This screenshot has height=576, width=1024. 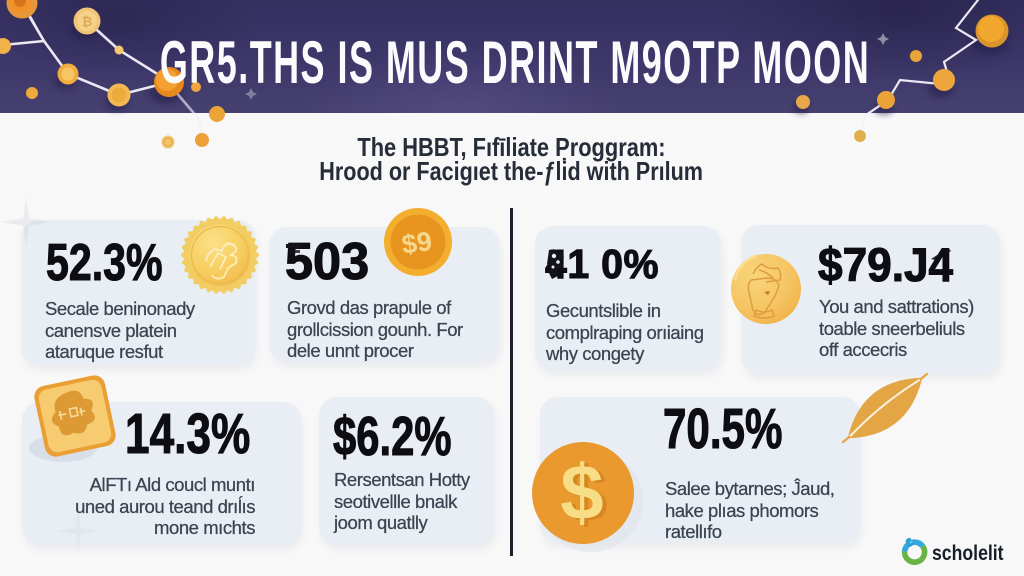 I want to click on svg-text: $9, so click(x=417, y=243).